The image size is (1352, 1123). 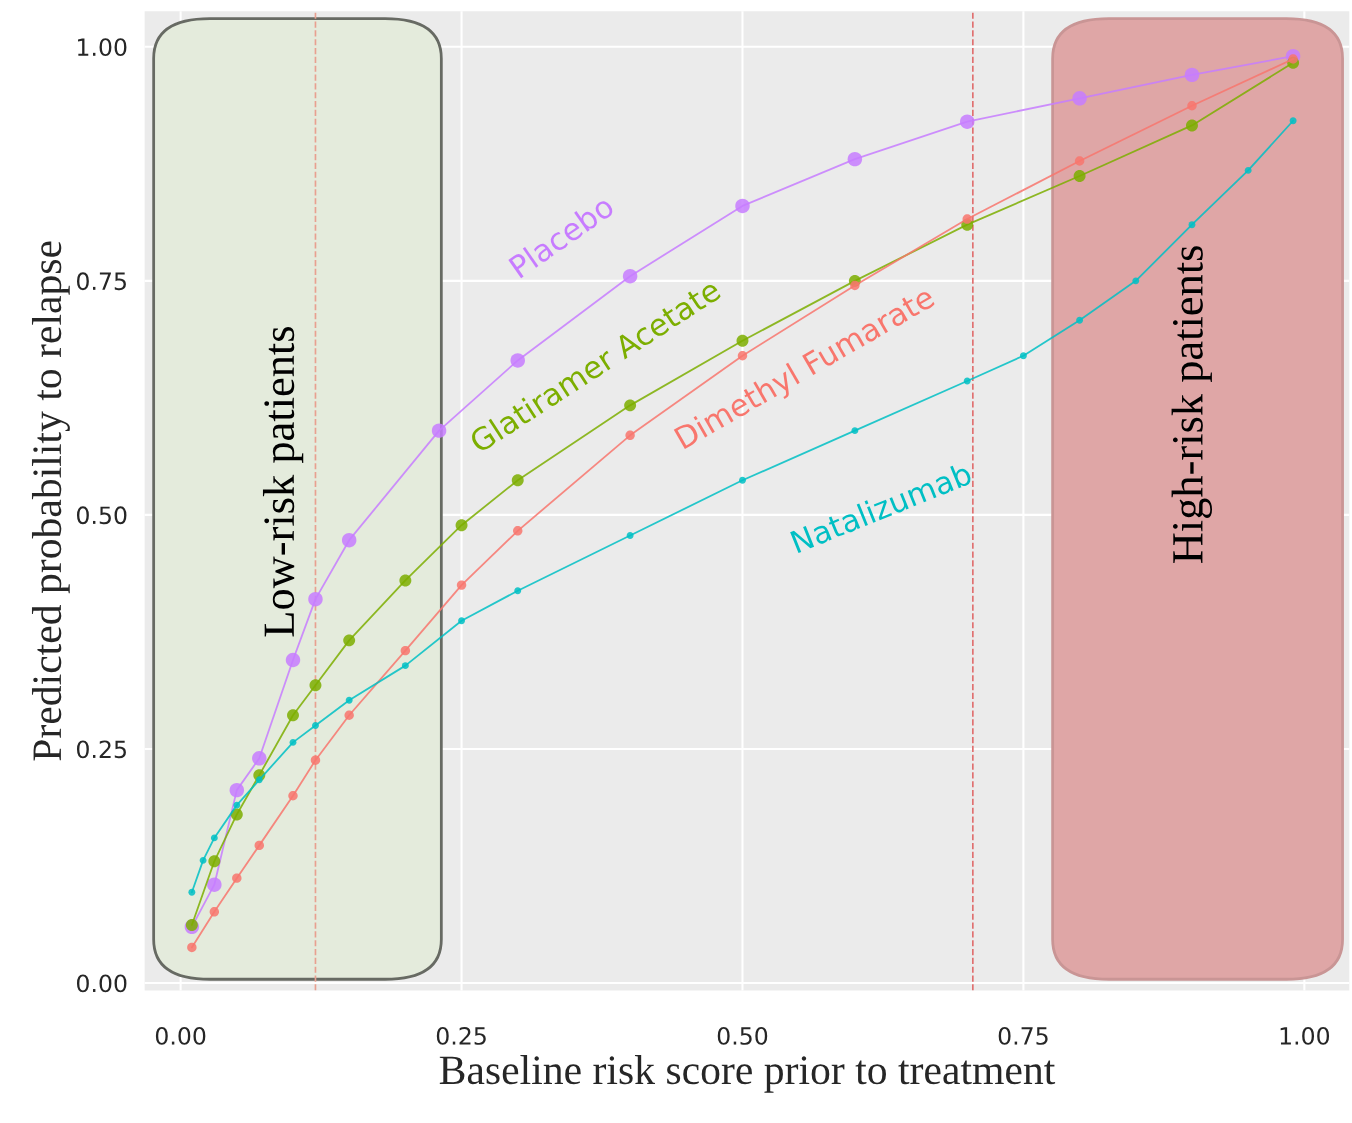 I want to click on y-tick-label: 0.00, so click(x=101, y=983).